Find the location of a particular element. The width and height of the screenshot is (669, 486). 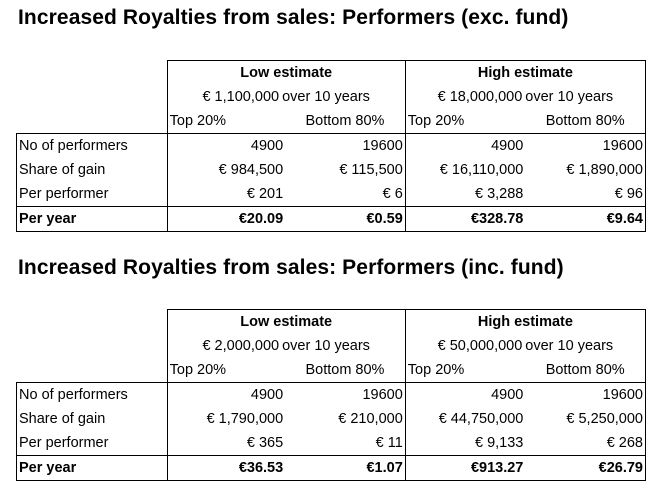

value-cell: €20.09 is located at coordinates (226, 219).